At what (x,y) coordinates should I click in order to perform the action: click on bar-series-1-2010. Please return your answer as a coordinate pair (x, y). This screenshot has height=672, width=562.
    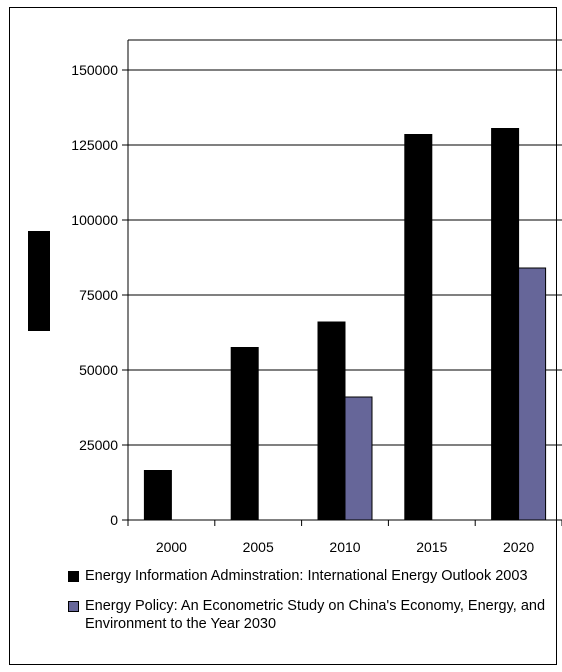
    Looking at the image, I should click on (331, 421).